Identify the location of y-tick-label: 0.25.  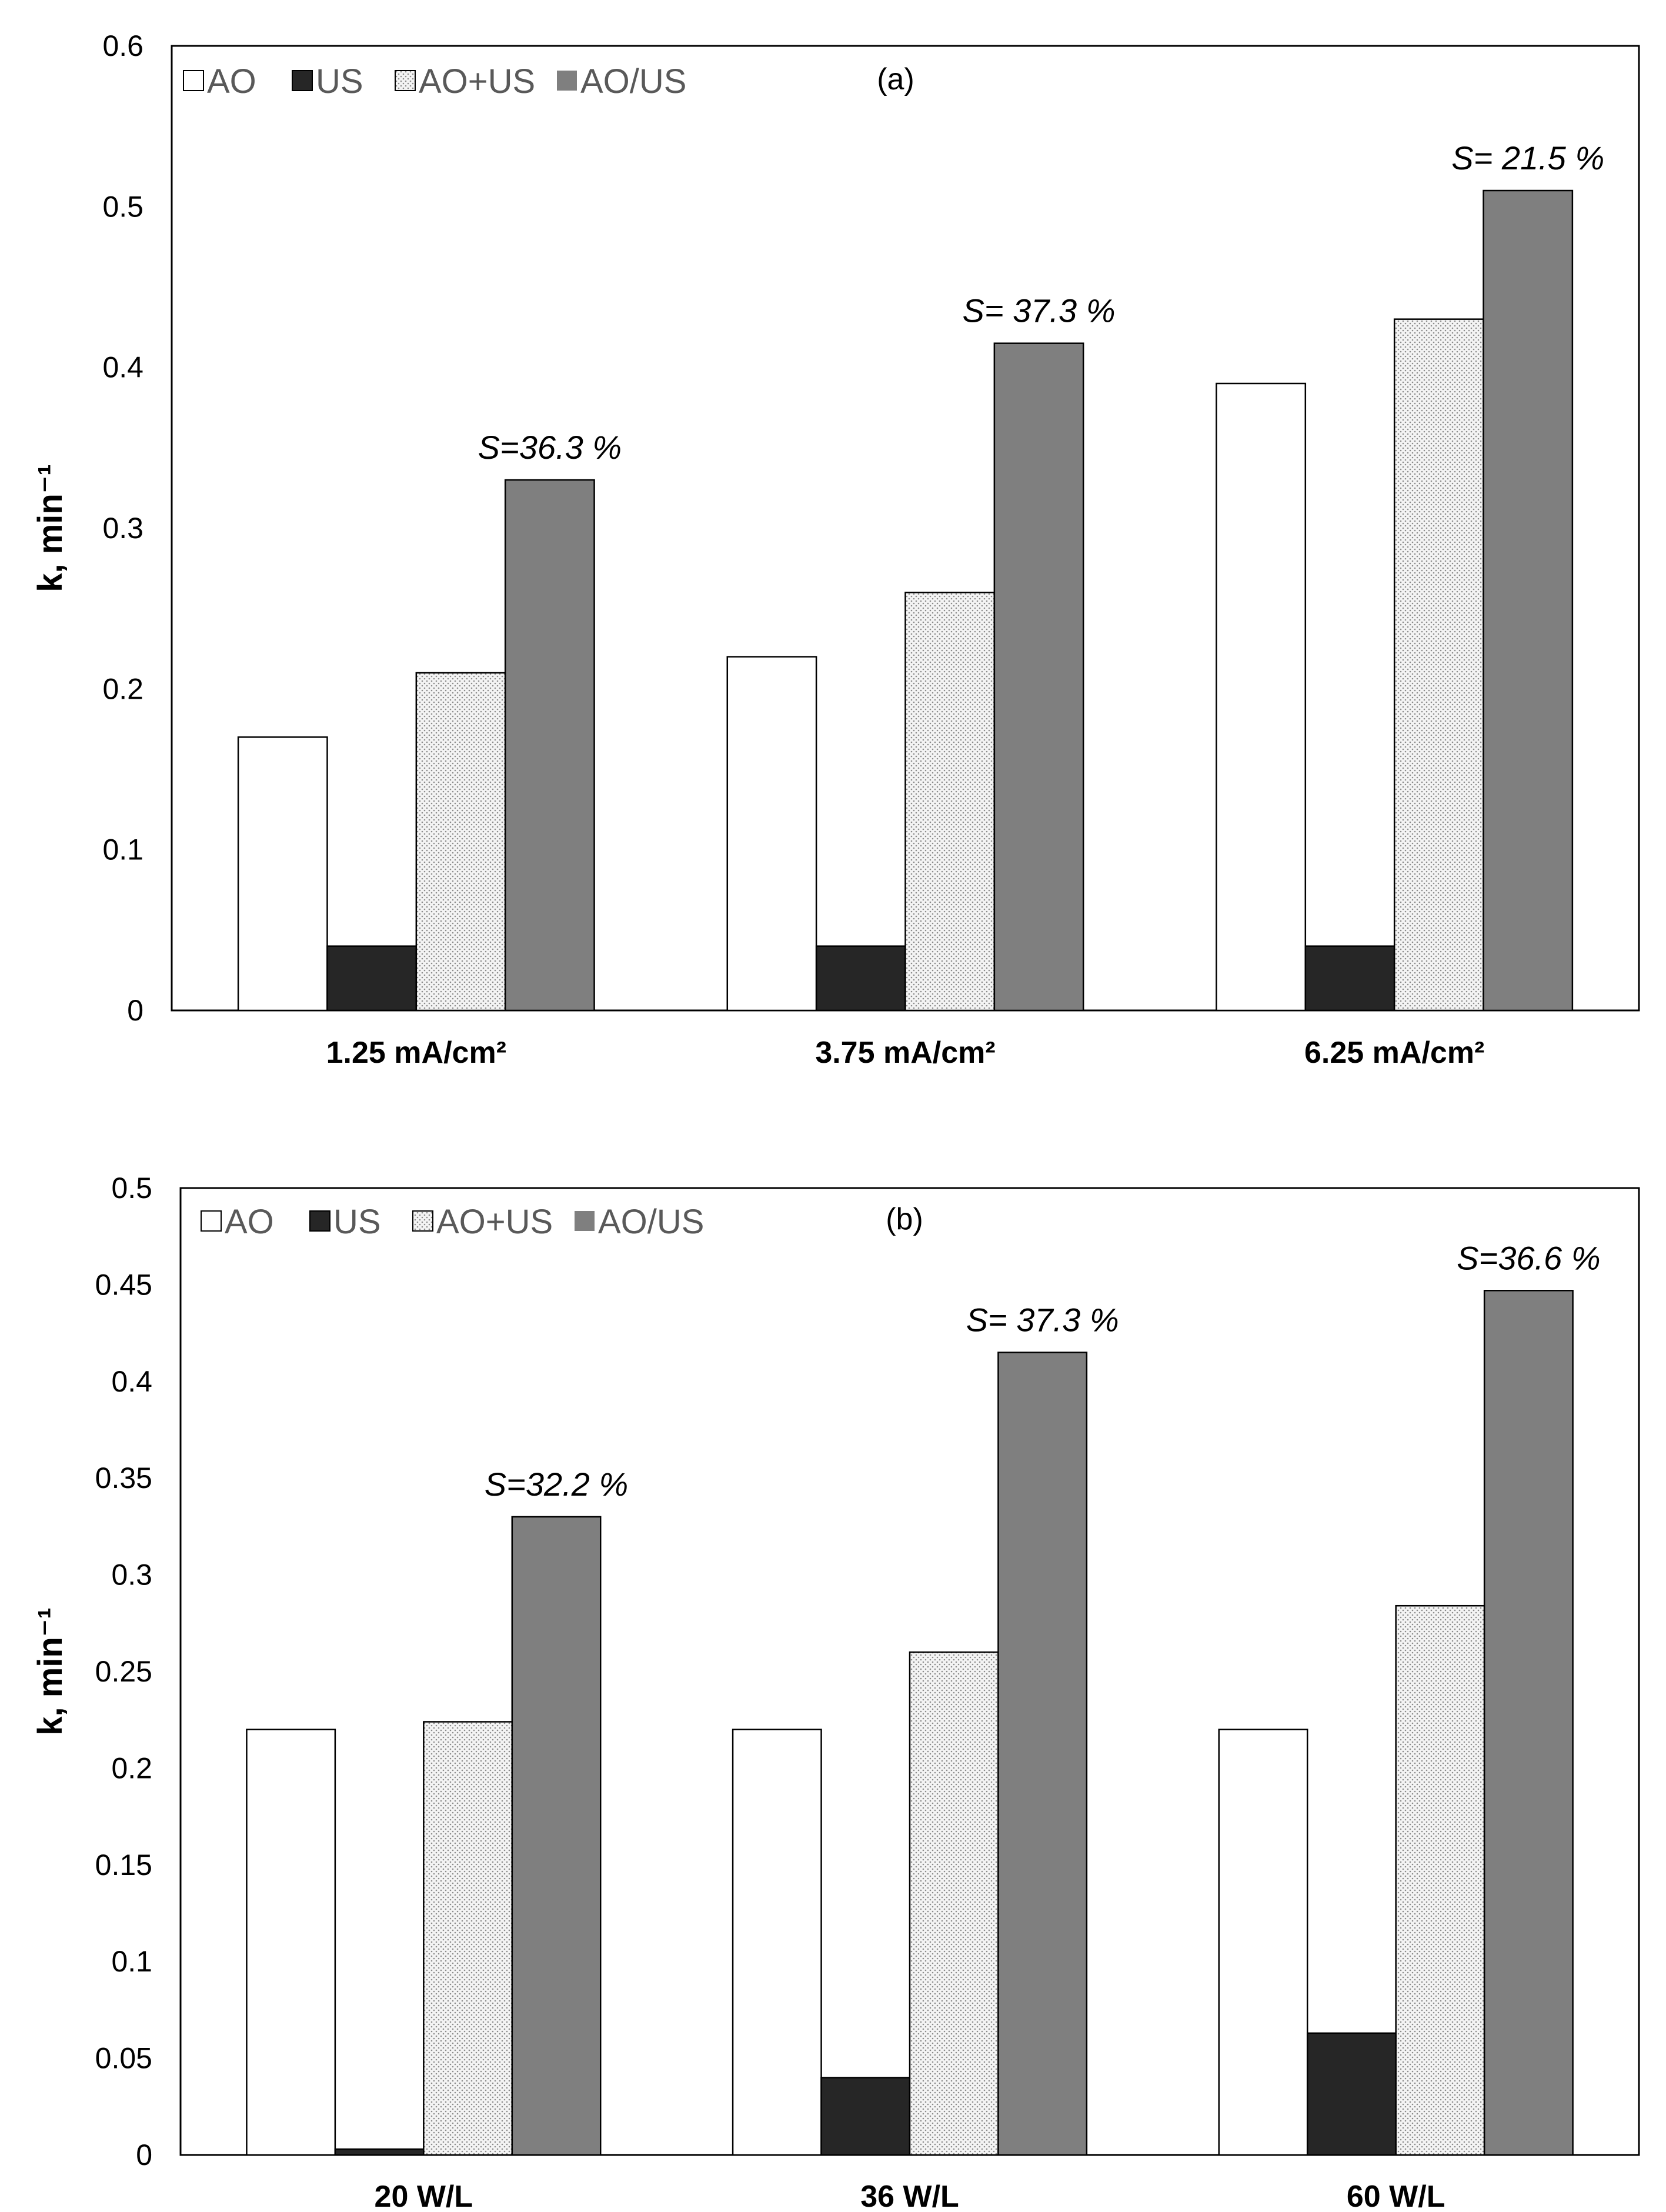
(123, 1671).